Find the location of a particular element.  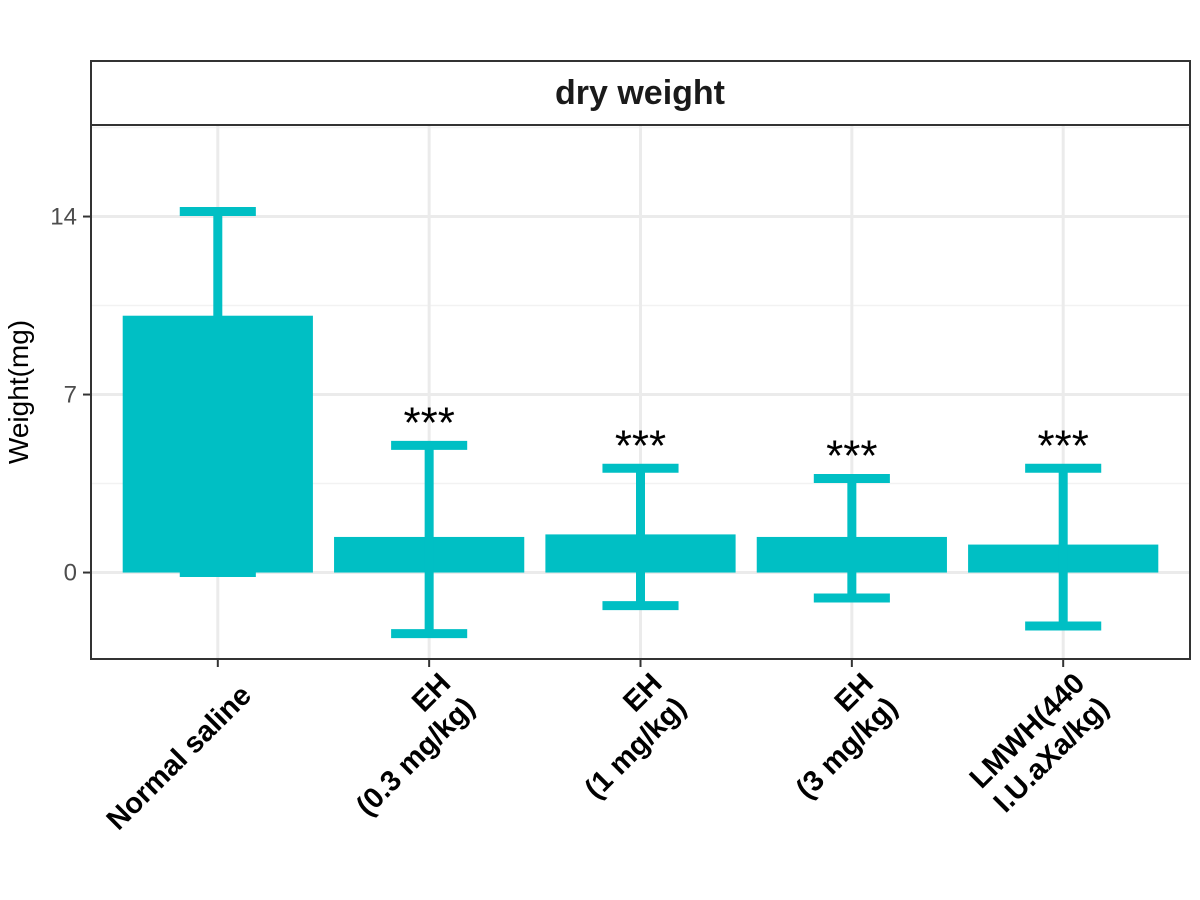

x-tick-label: LMWH(440I.U.aXa/kg) is located at coordinates (1040, 743).